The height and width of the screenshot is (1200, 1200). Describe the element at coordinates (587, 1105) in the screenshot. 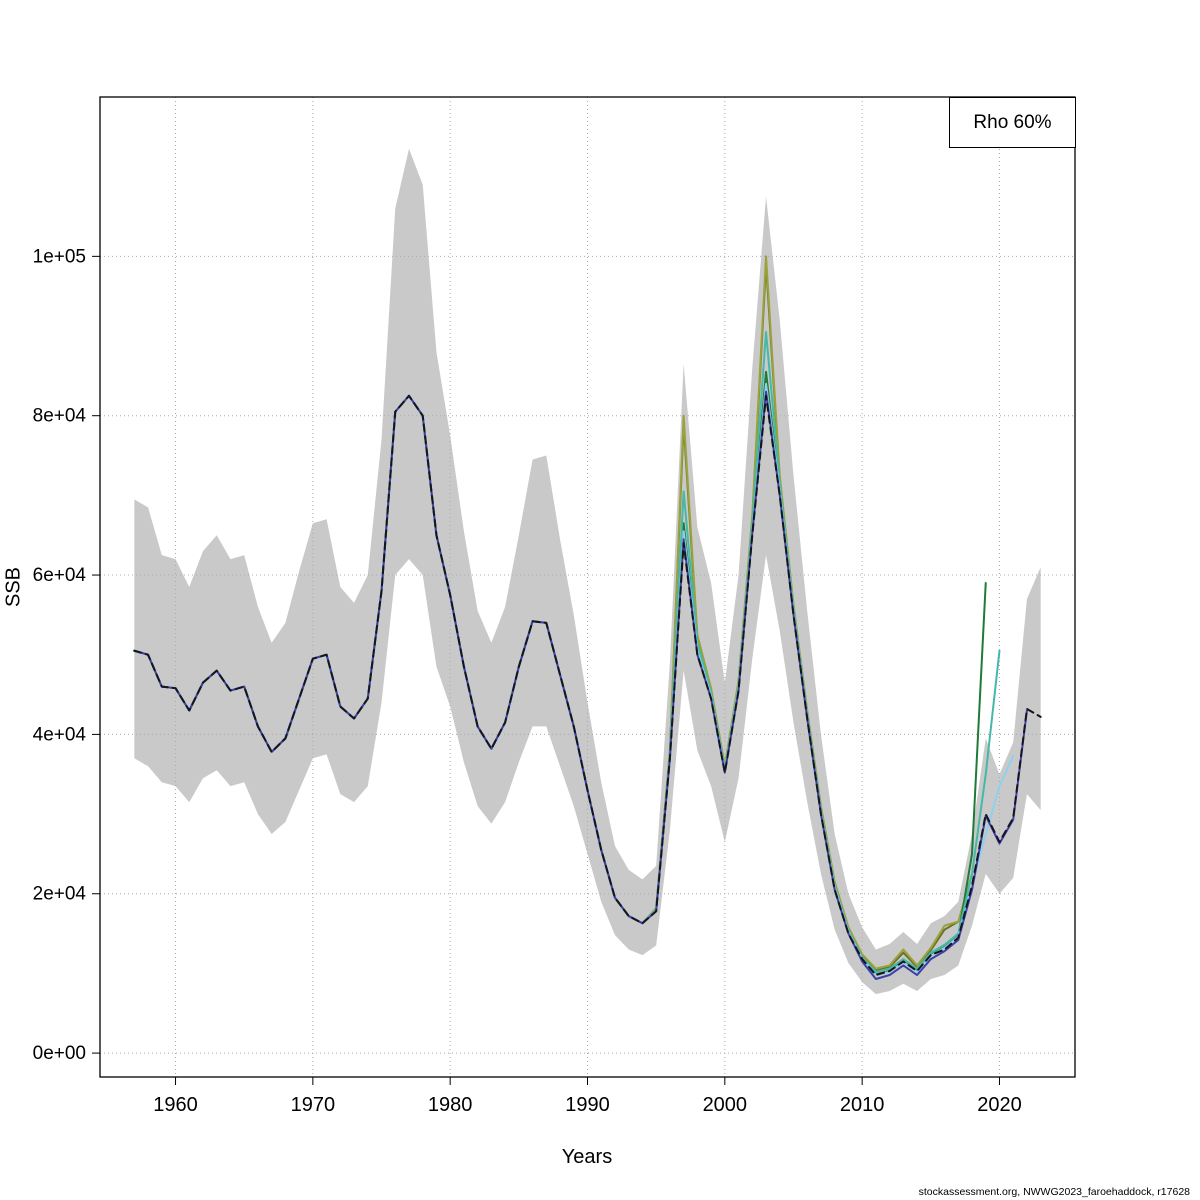

I see `x-tick-label: 1990` at that location.